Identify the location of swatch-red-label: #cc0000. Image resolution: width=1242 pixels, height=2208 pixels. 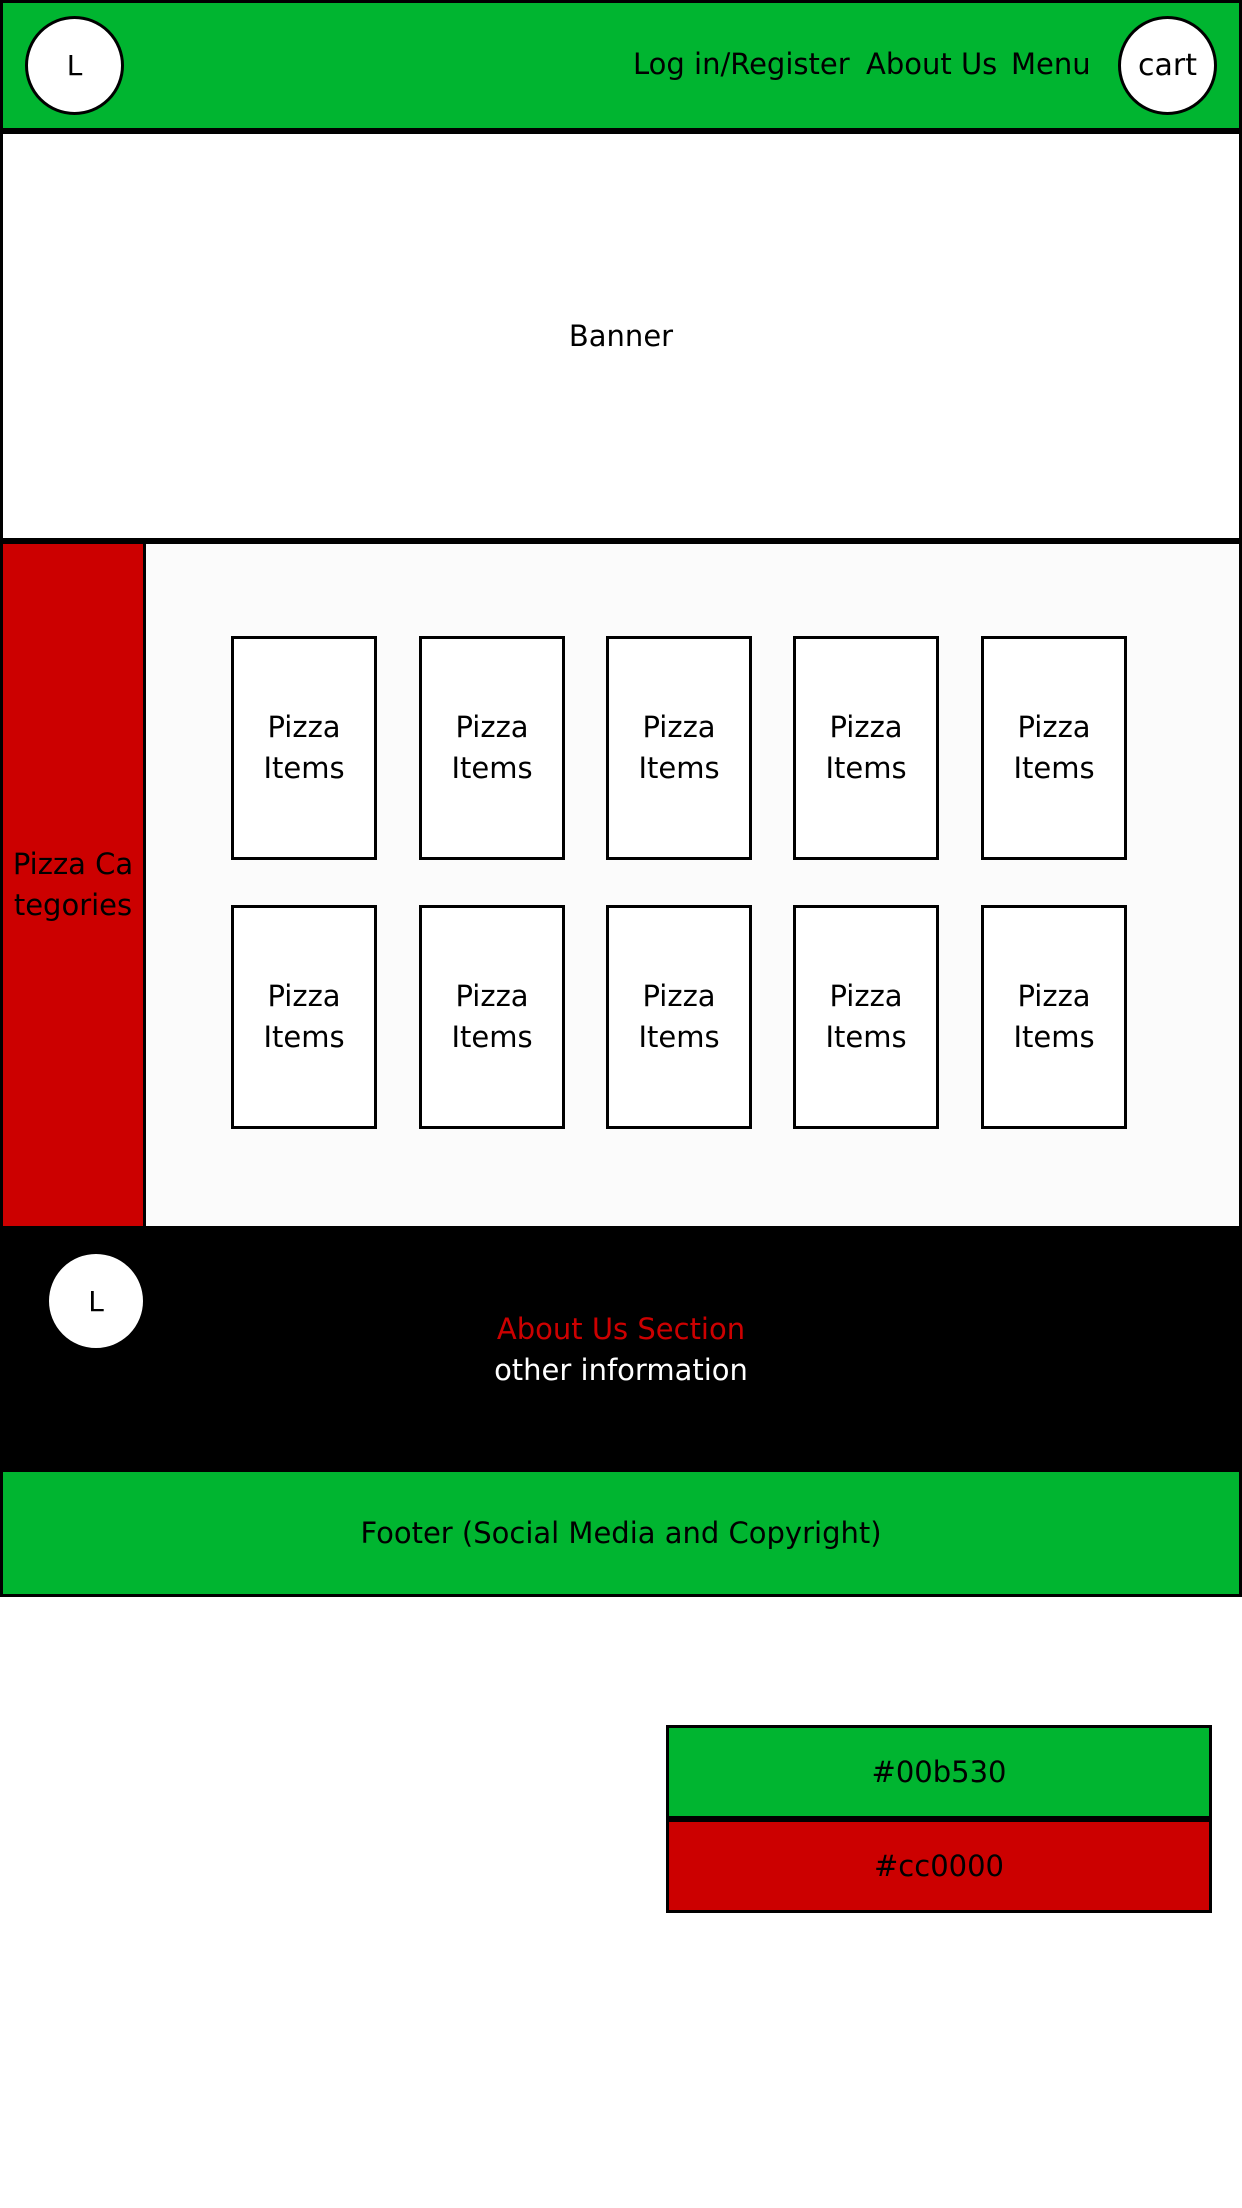
(939, 1866).